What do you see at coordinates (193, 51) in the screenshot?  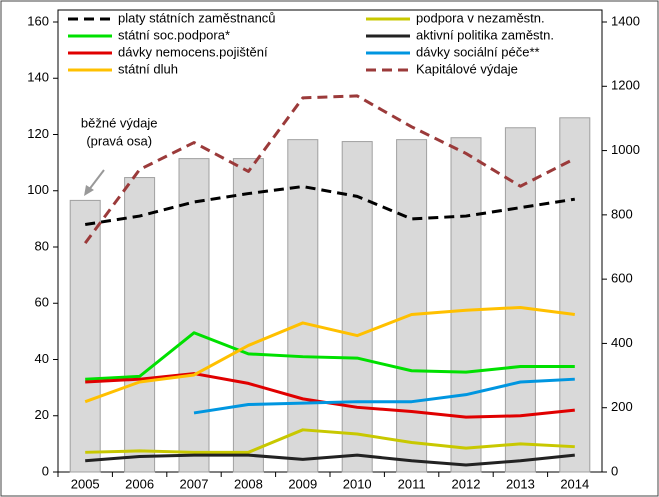 I see `legend-label: dávky nemocens.pojištění` at bounding box center [193, 51].